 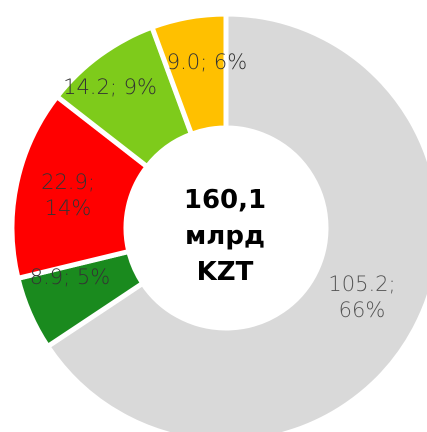 I want to click on data-label: 8.9; 5%, so click(x=70, y=277).